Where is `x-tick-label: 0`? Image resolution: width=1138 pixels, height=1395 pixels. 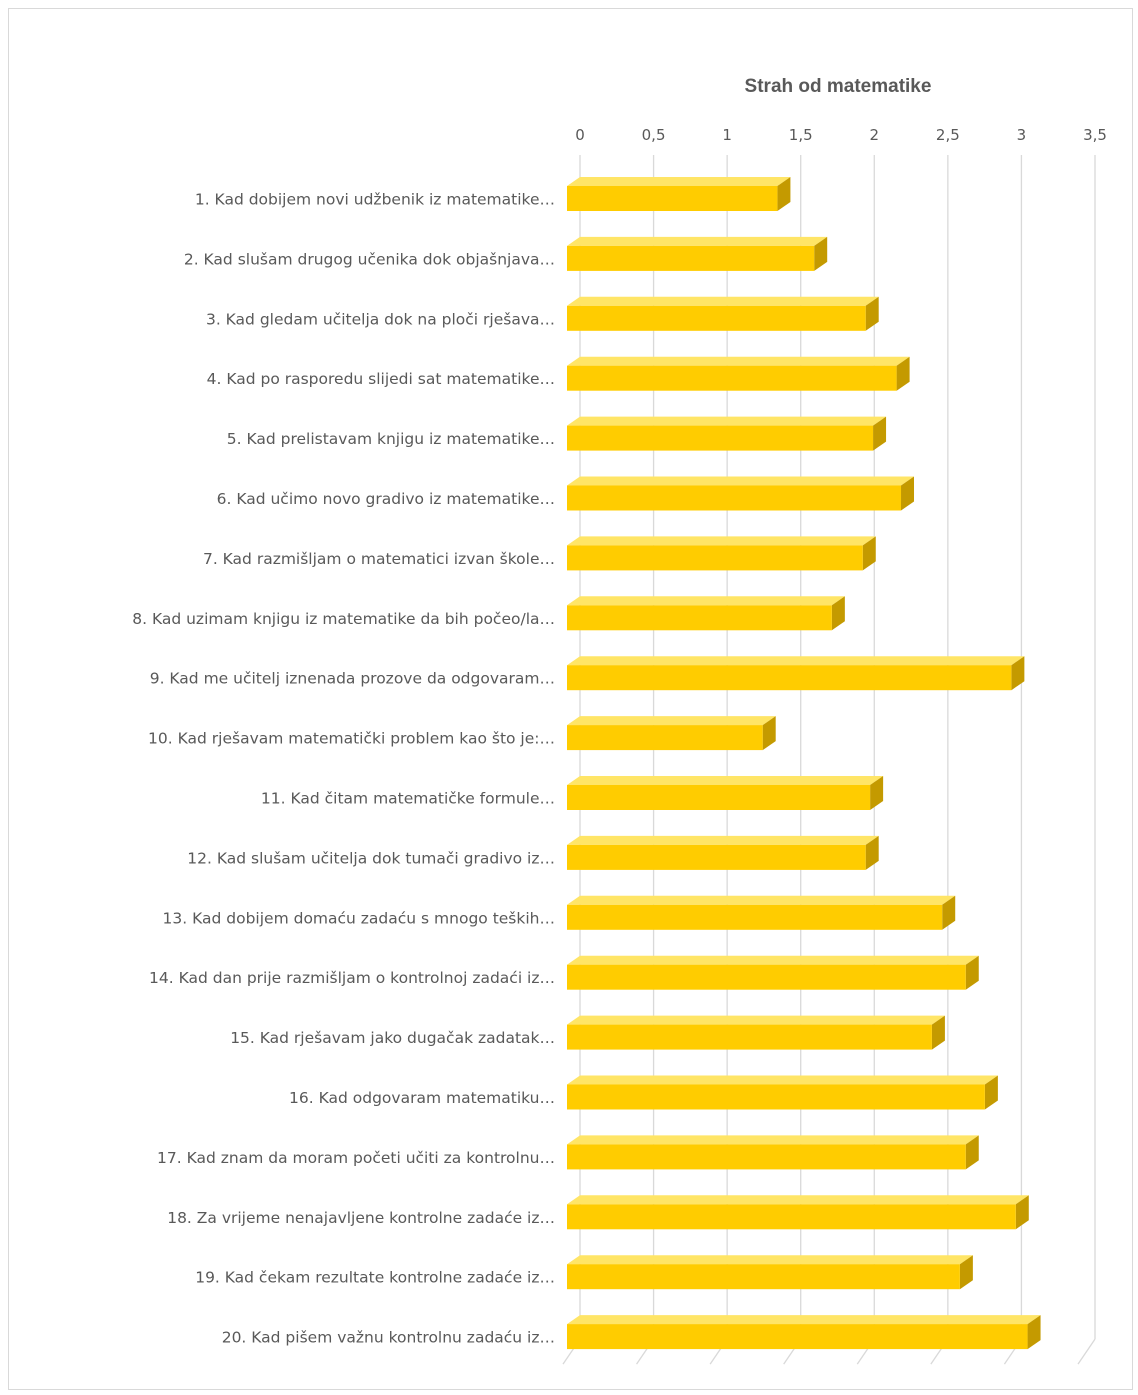
x-tick-label: 0 is located at coordinates (580, 135).